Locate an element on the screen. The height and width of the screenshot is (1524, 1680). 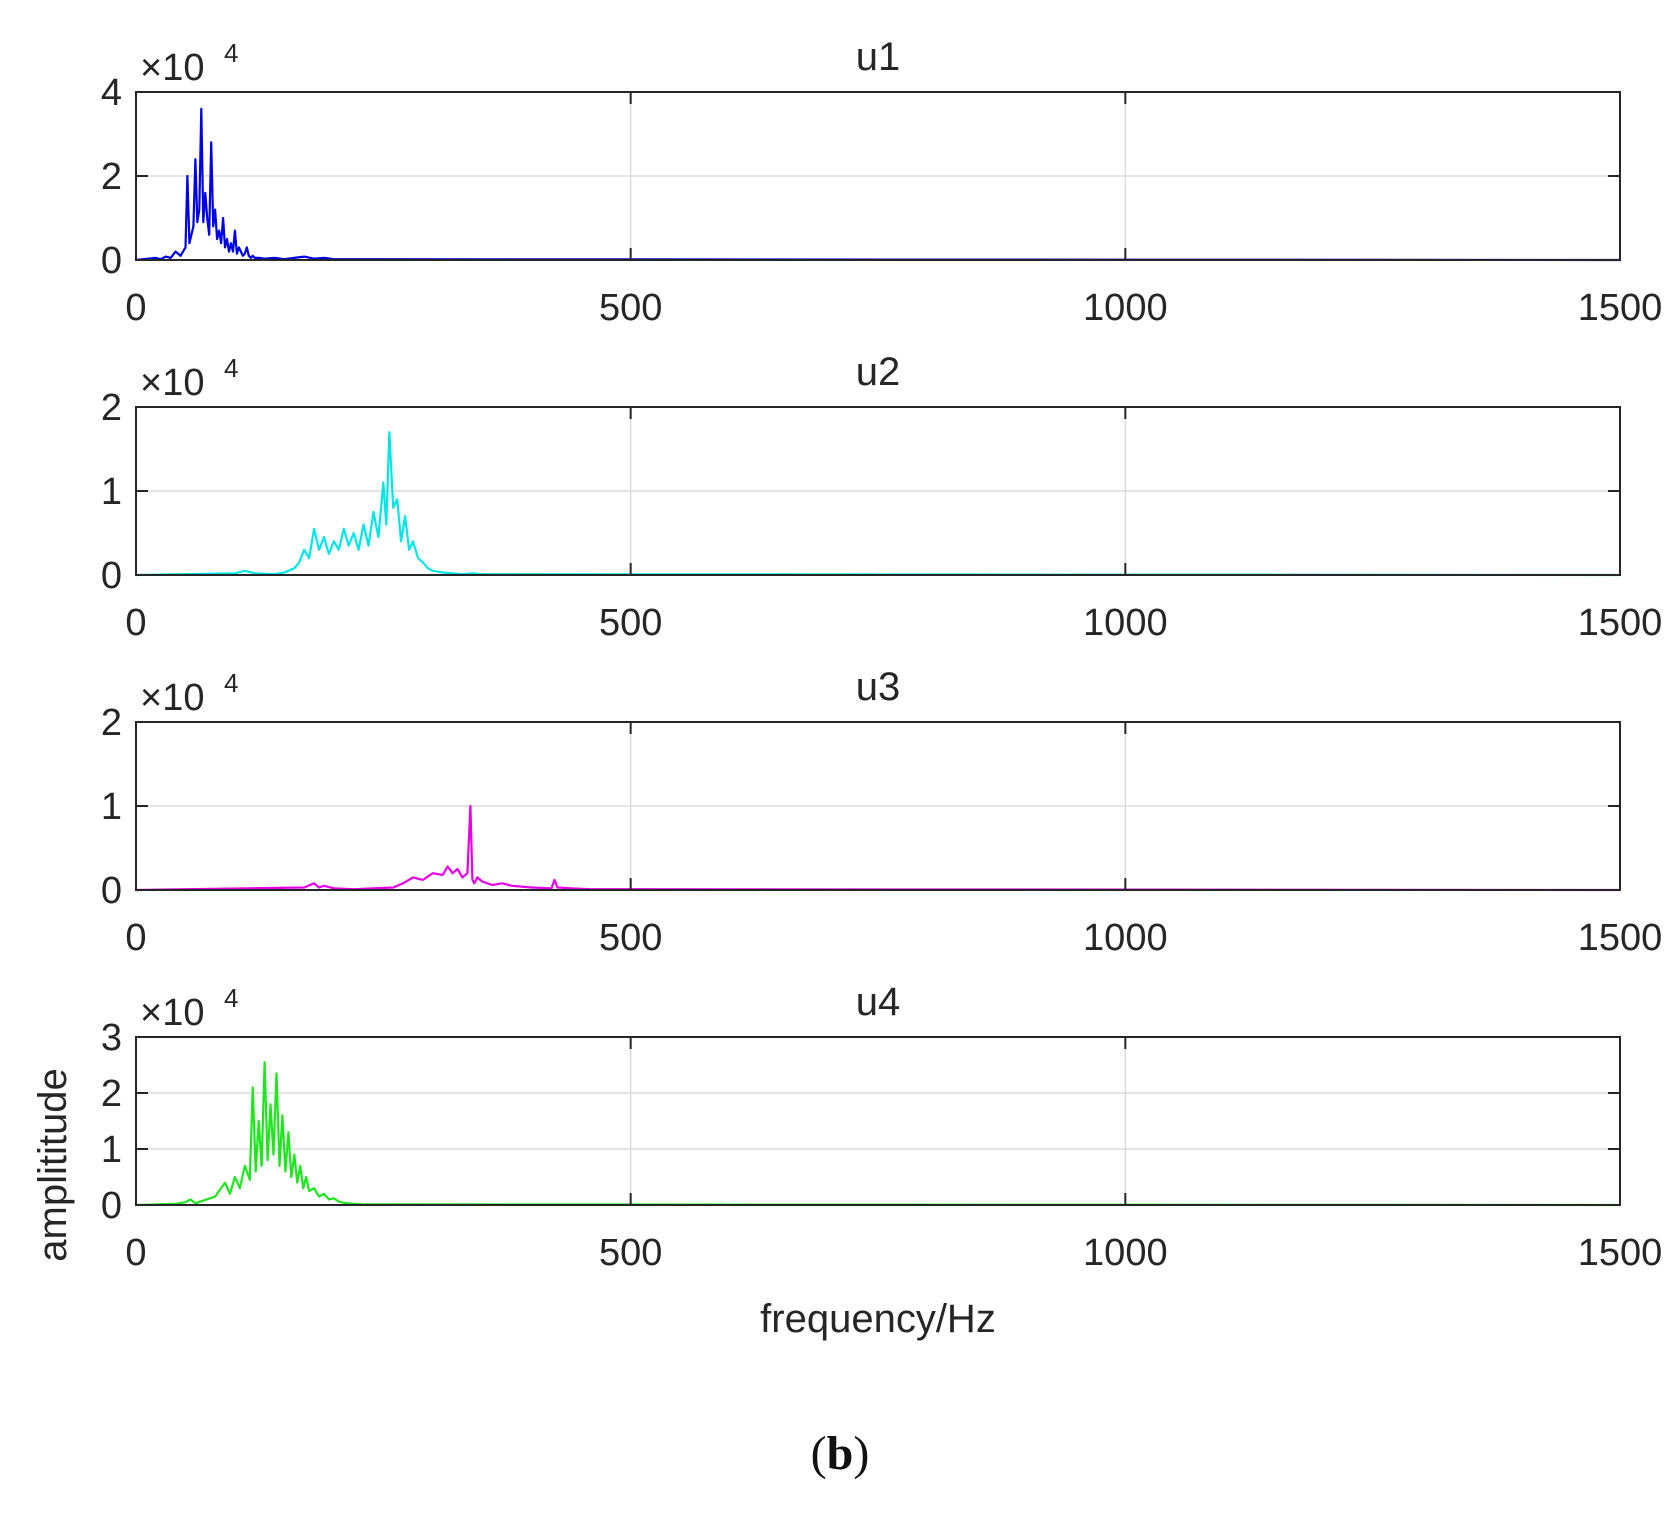
panel-label-open: ( is located at coordinates (818, 1453).